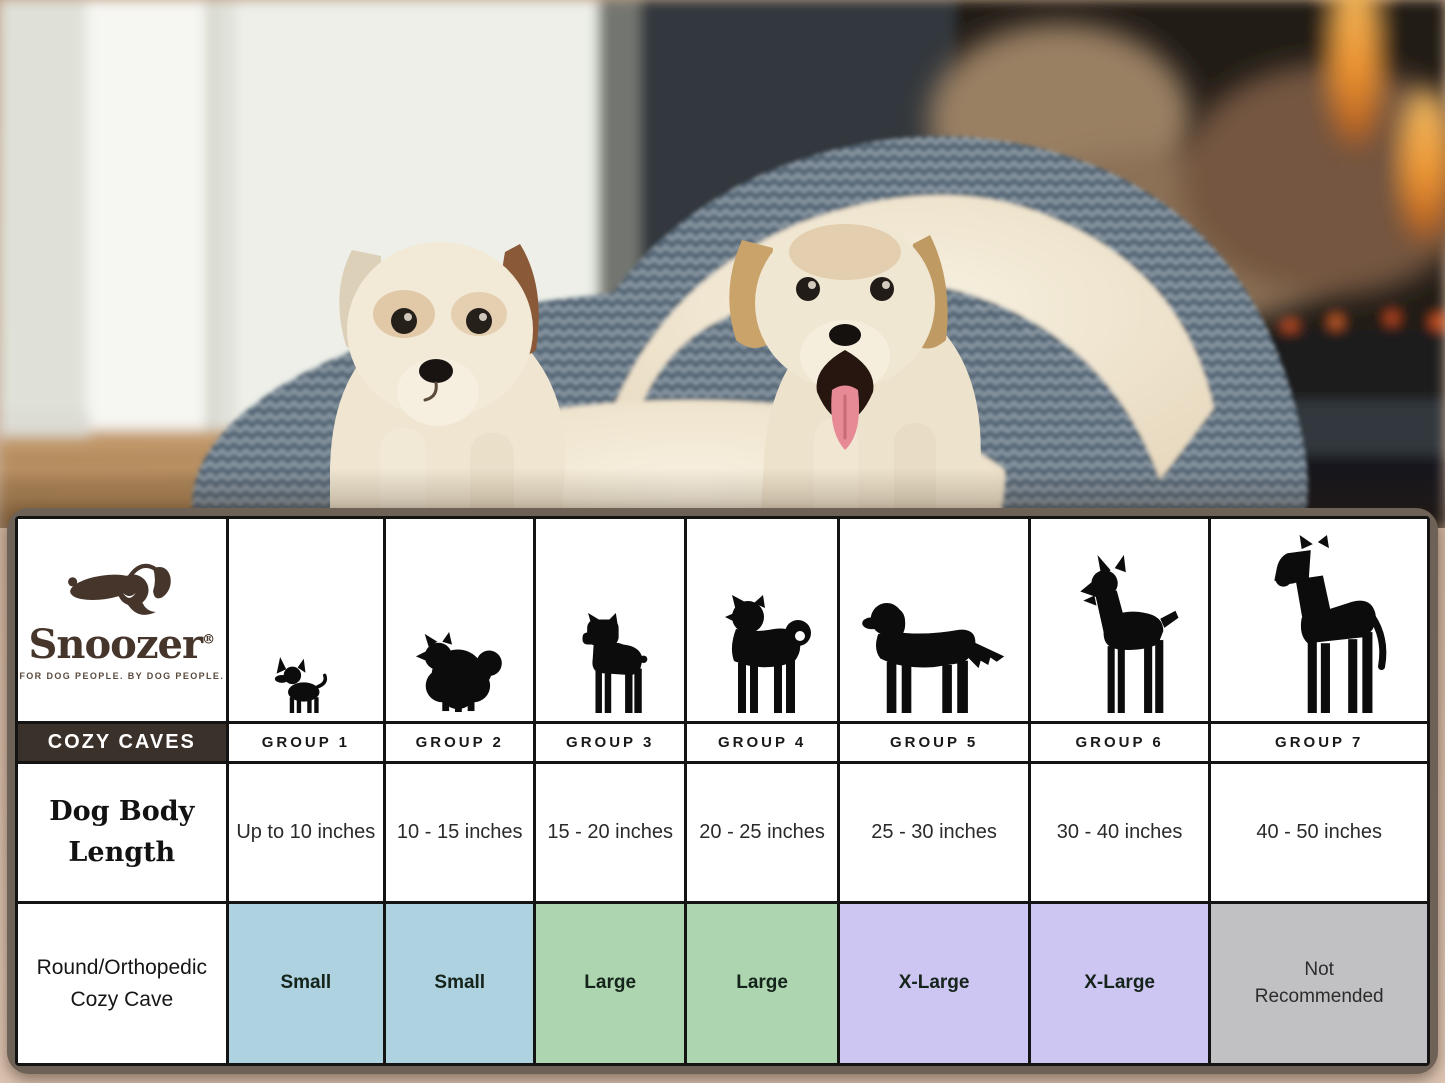 The height and width of the screenshot is (1083, 1445). I want to click on group1-size: Small, so click(307, 983).